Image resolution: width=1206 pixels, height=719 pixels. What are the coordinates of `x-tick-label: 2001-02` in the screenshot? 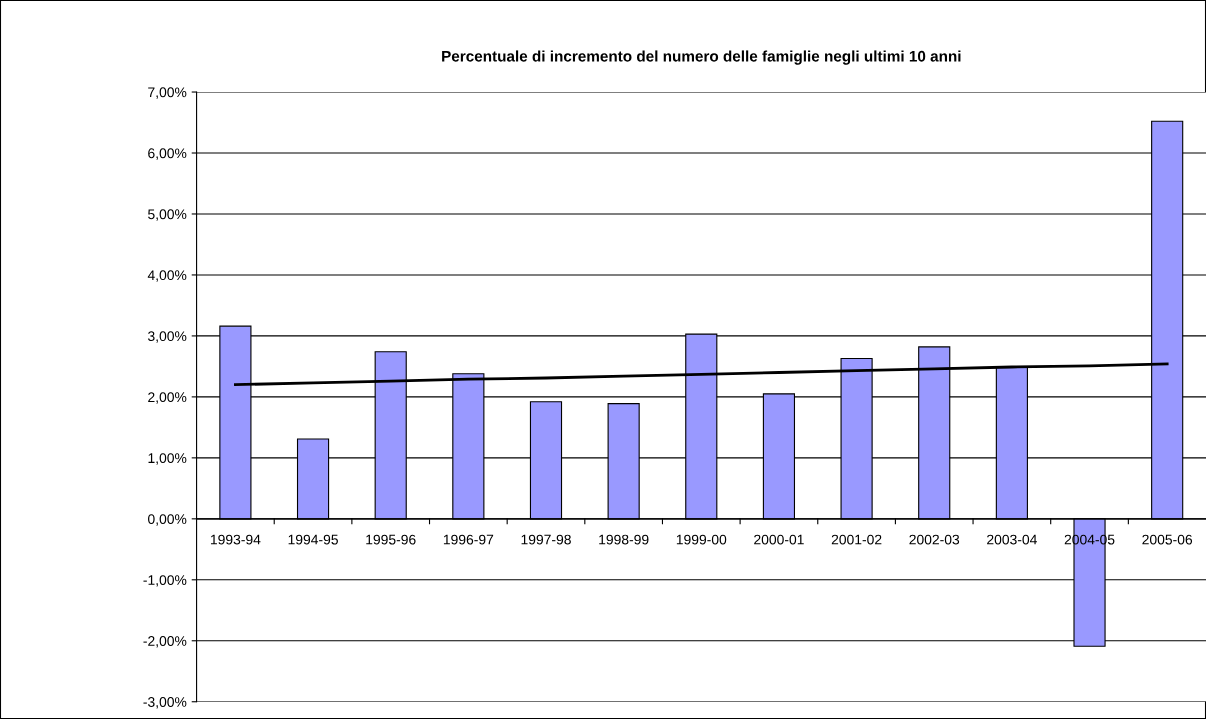 It's located at (856, 539).